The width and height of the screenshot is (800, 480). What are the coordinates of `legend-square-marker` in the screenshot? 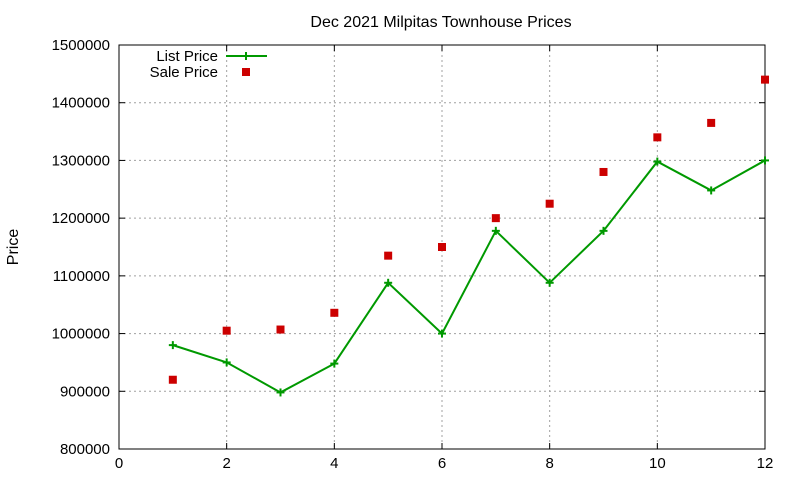 It's located at (246, 72).